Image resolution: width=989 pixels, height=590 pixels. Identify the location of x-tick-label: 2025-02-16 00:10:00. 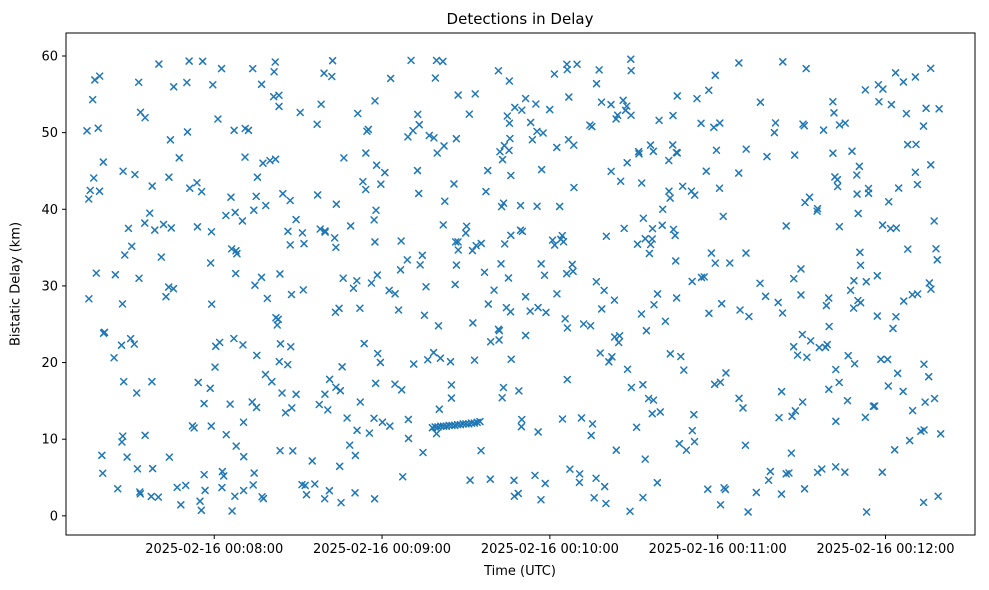
(550, 549).